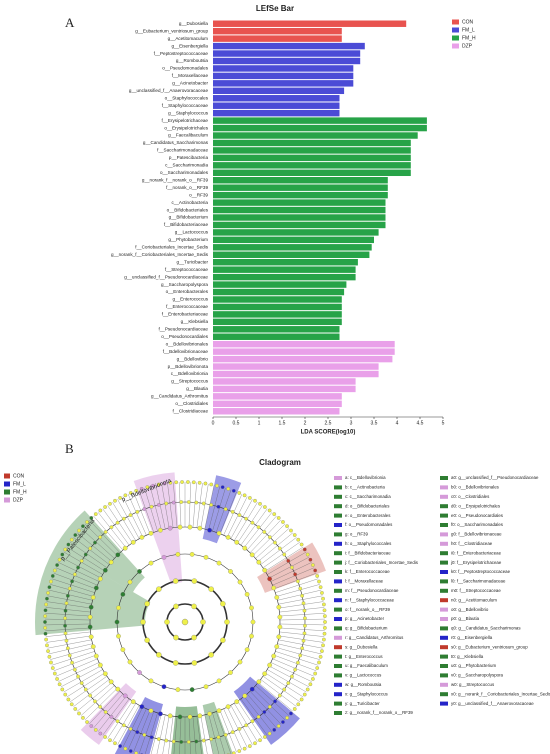  I want to click on x-tick-label: 0.5, so click(236, 423).